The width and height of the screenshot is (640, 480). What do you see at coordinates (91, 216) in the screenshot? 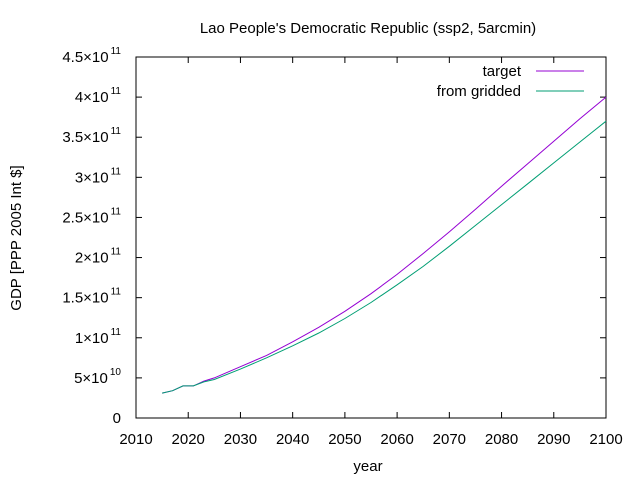
I see `y-tick-label: 2.5×10 11` at bounding box center [91, 216].